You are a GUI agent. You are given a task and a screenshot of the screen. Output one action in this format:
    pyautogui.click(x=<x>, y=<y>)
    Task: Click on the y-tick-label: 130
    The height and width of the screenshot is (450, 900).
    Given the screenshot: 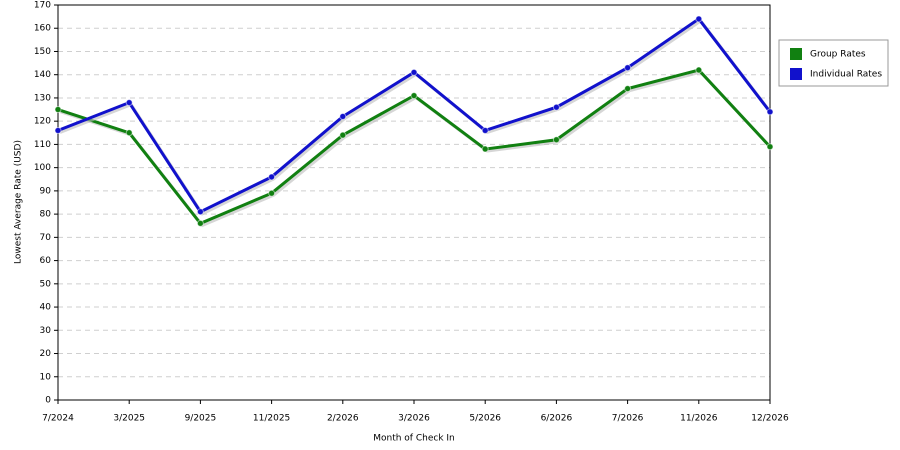 What is the action you would take?
    pyautogui.click(x=42, y=98)
    